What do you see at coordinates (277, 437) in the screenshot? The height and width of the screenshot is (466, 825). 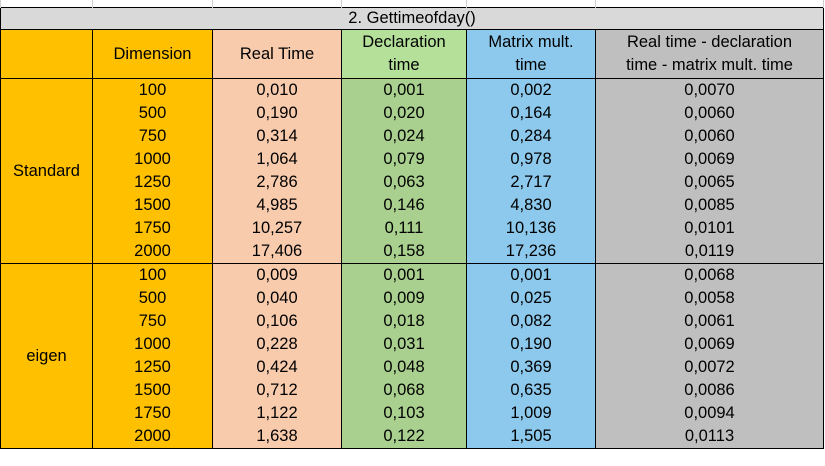 I see `real-time-cell: 1,638` at bounding box center [277, 437].